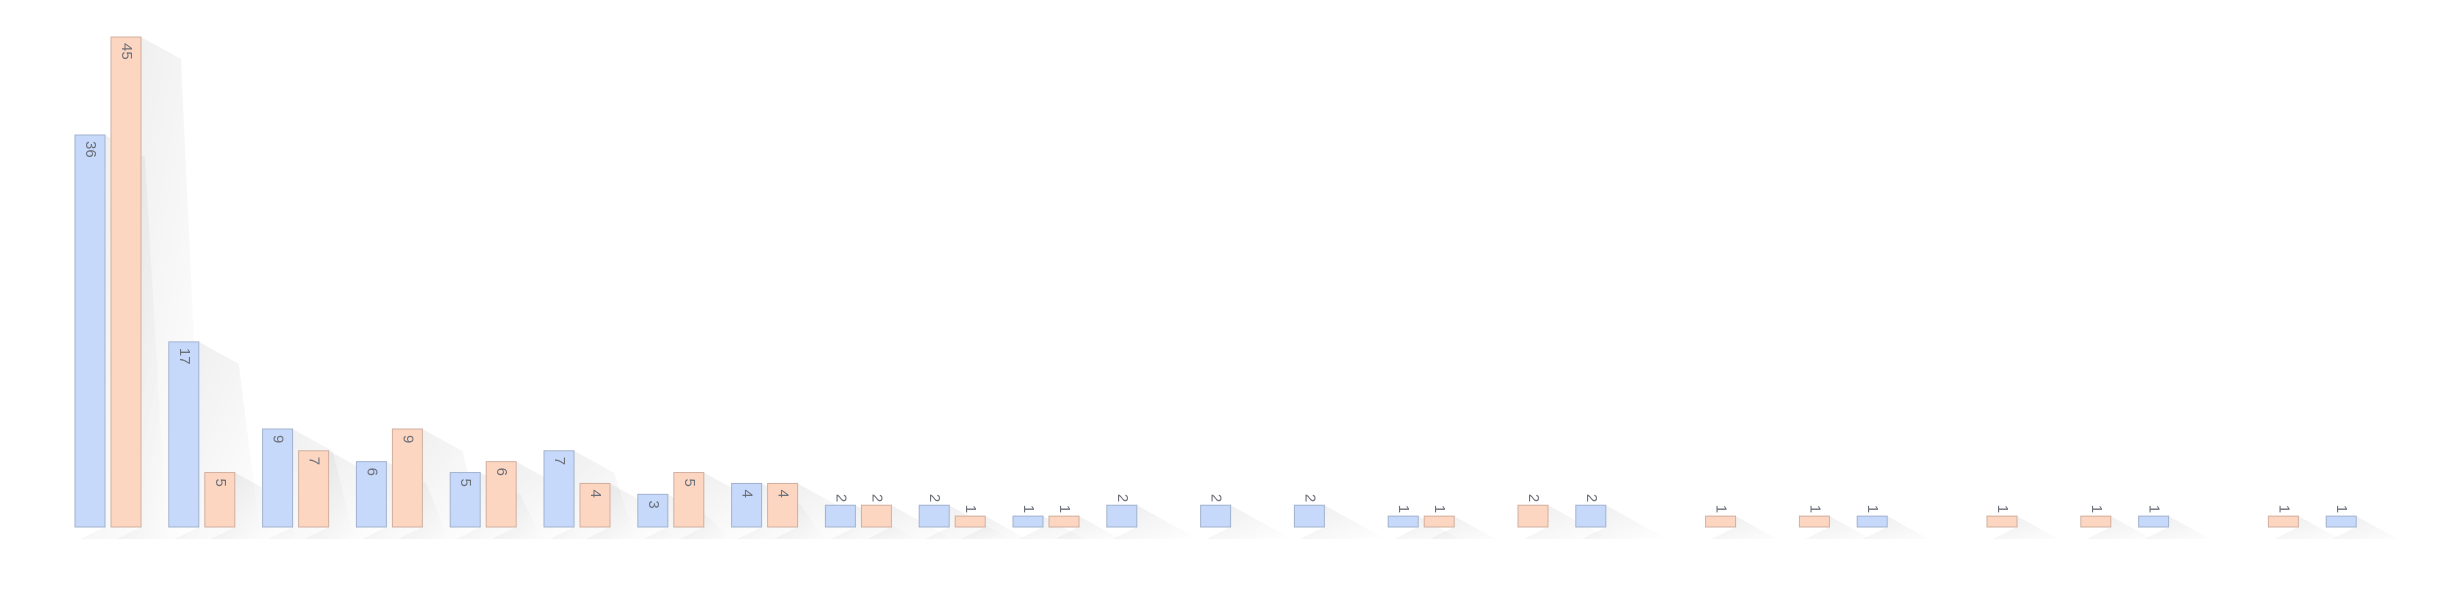 The height and width of the screenshot is (601, 2438). What do you see at coordinates (653, 504) in the screenshot?
I see `value-label: 3` at bounding box center [653, 504].